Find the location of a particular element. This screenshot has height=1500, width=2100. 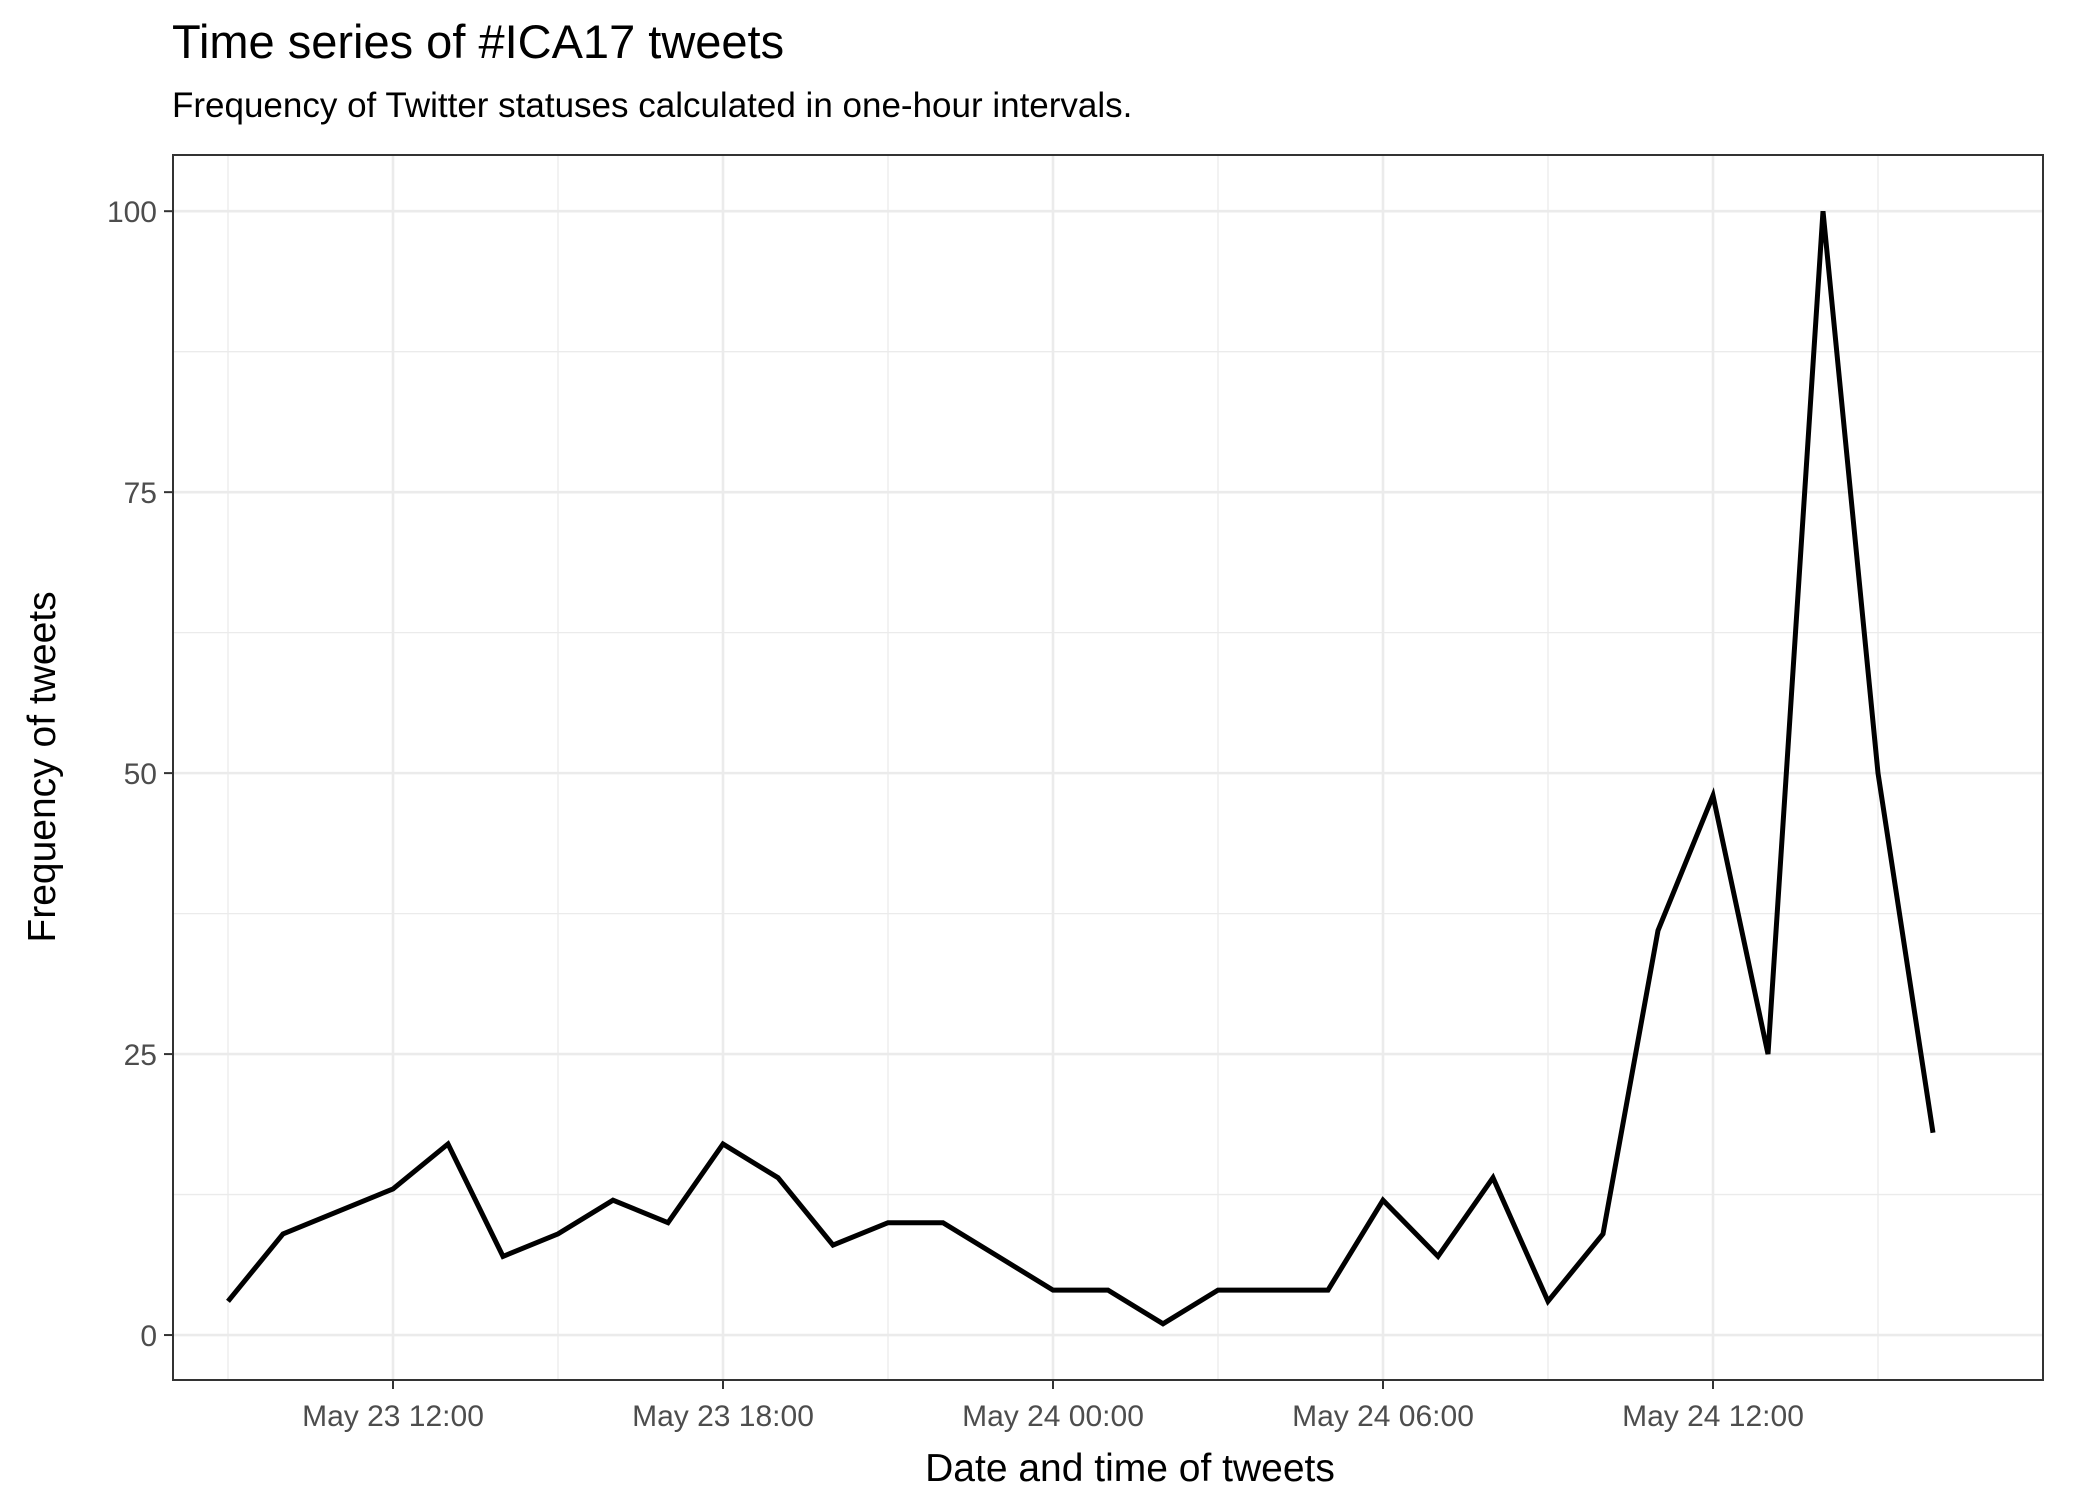

x-axis-title: Date and time of tweets is located at coordinates (1130, 1468).